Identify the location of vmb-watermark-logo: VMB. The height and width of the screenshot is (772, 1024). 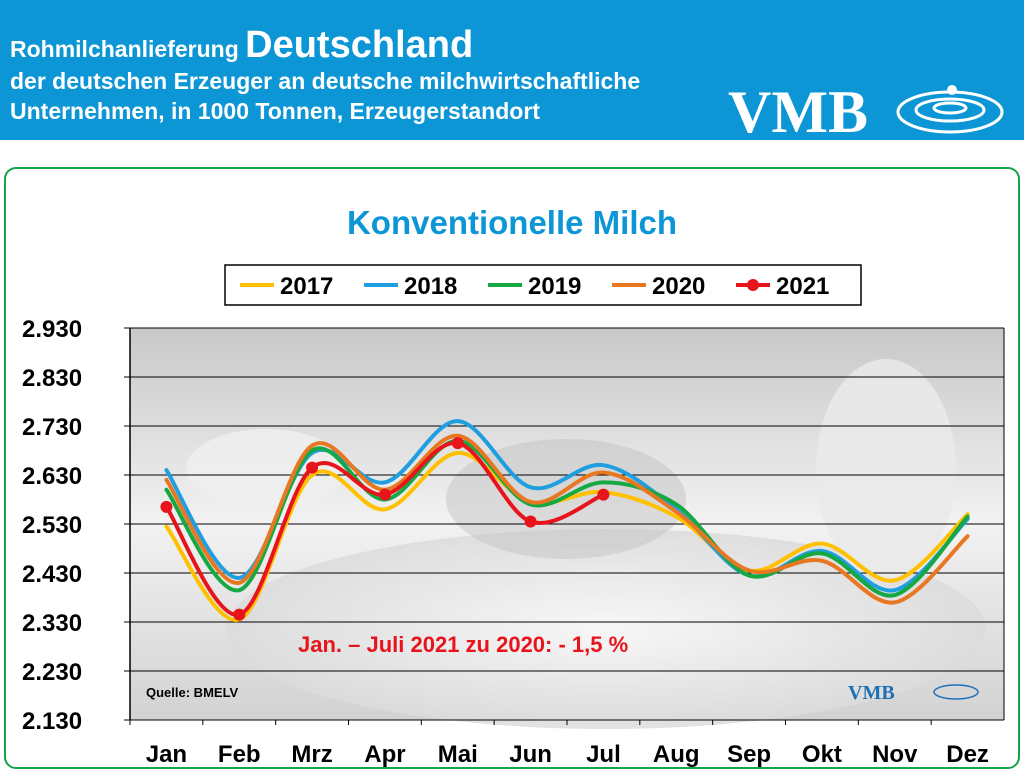
(913, 693).